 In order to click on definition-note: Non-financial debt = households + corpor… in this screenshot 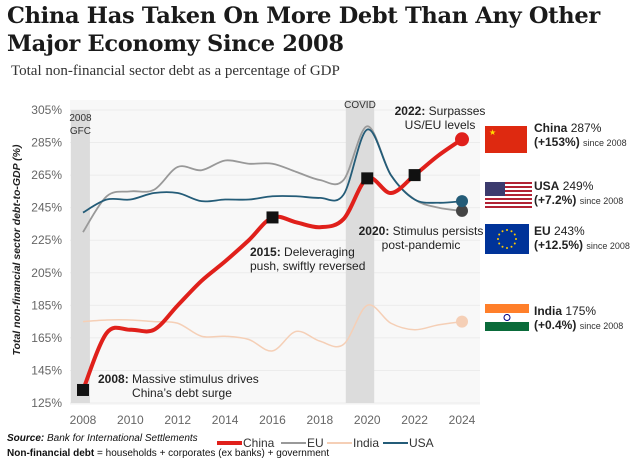, I will do `click(168, 453)`.